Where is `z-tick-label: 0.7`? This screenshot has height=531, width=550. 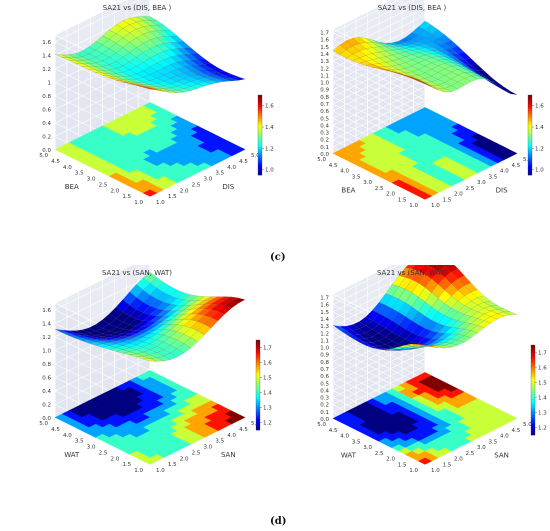
z-tick-label: 0.7 is located at coordinates (324, 370).